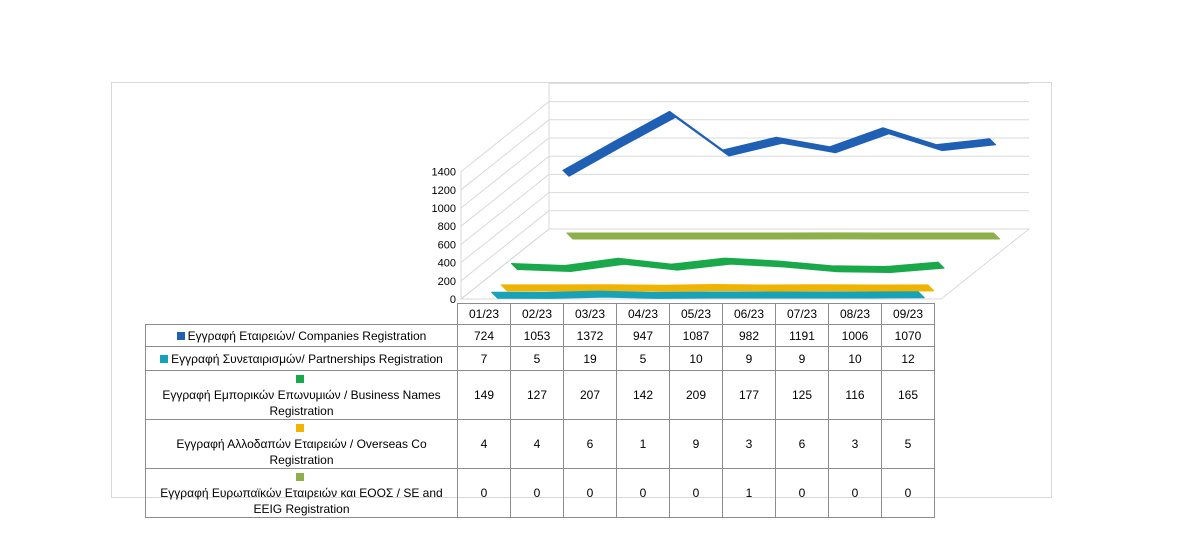 The width and height of the screenshot is (1200, 536). I want to click on table-corner, so click(302, 314).